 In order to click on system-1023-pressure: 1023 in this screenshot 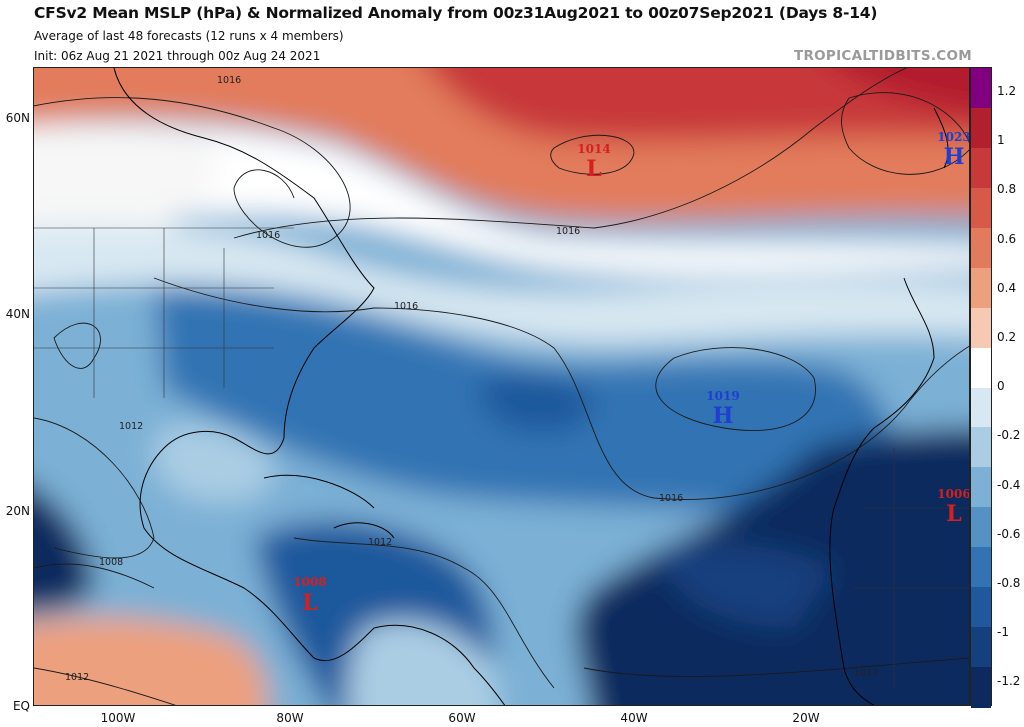, I will do `click(953, 137)`.